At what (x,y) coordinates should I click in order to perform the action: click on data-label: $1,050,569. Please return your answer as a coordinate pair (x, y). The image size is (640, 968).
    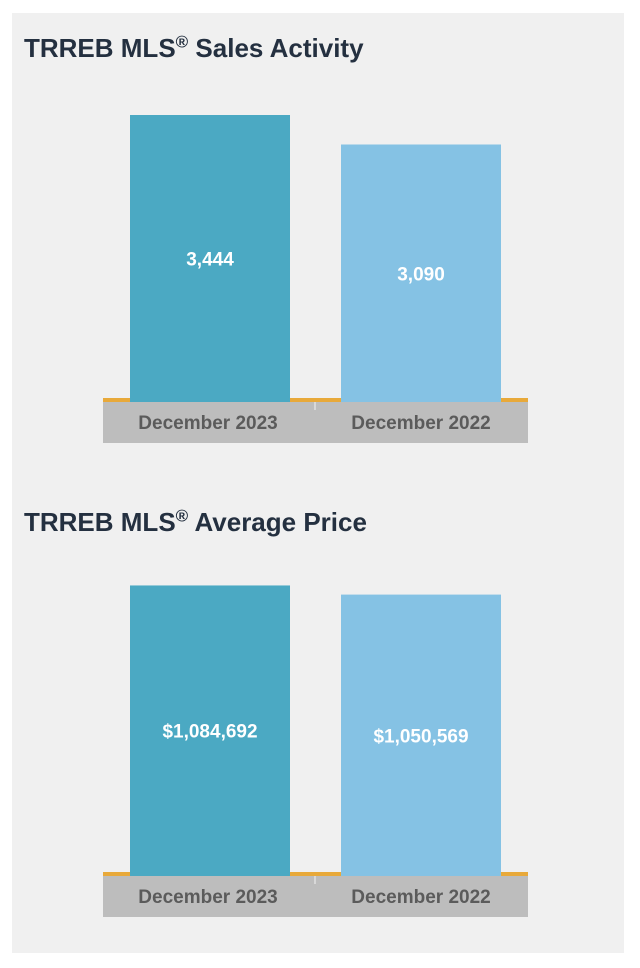
    Looking at the image, I should click on (420, 736).